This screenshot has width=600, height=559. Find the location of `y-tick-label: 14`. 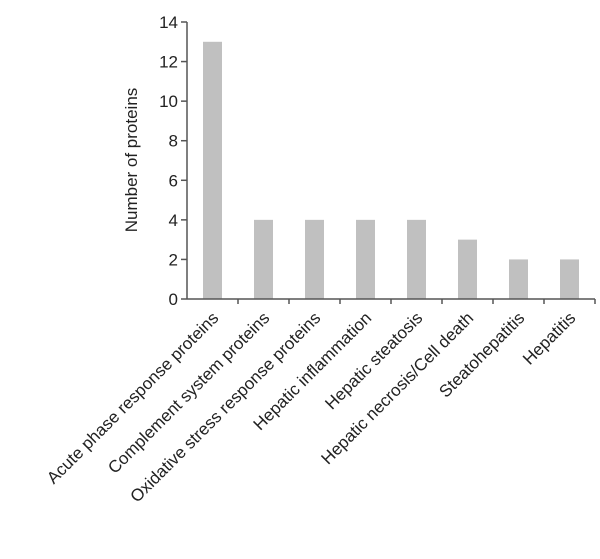

y-tick-label: 14 is located at coordinates (168, 22).